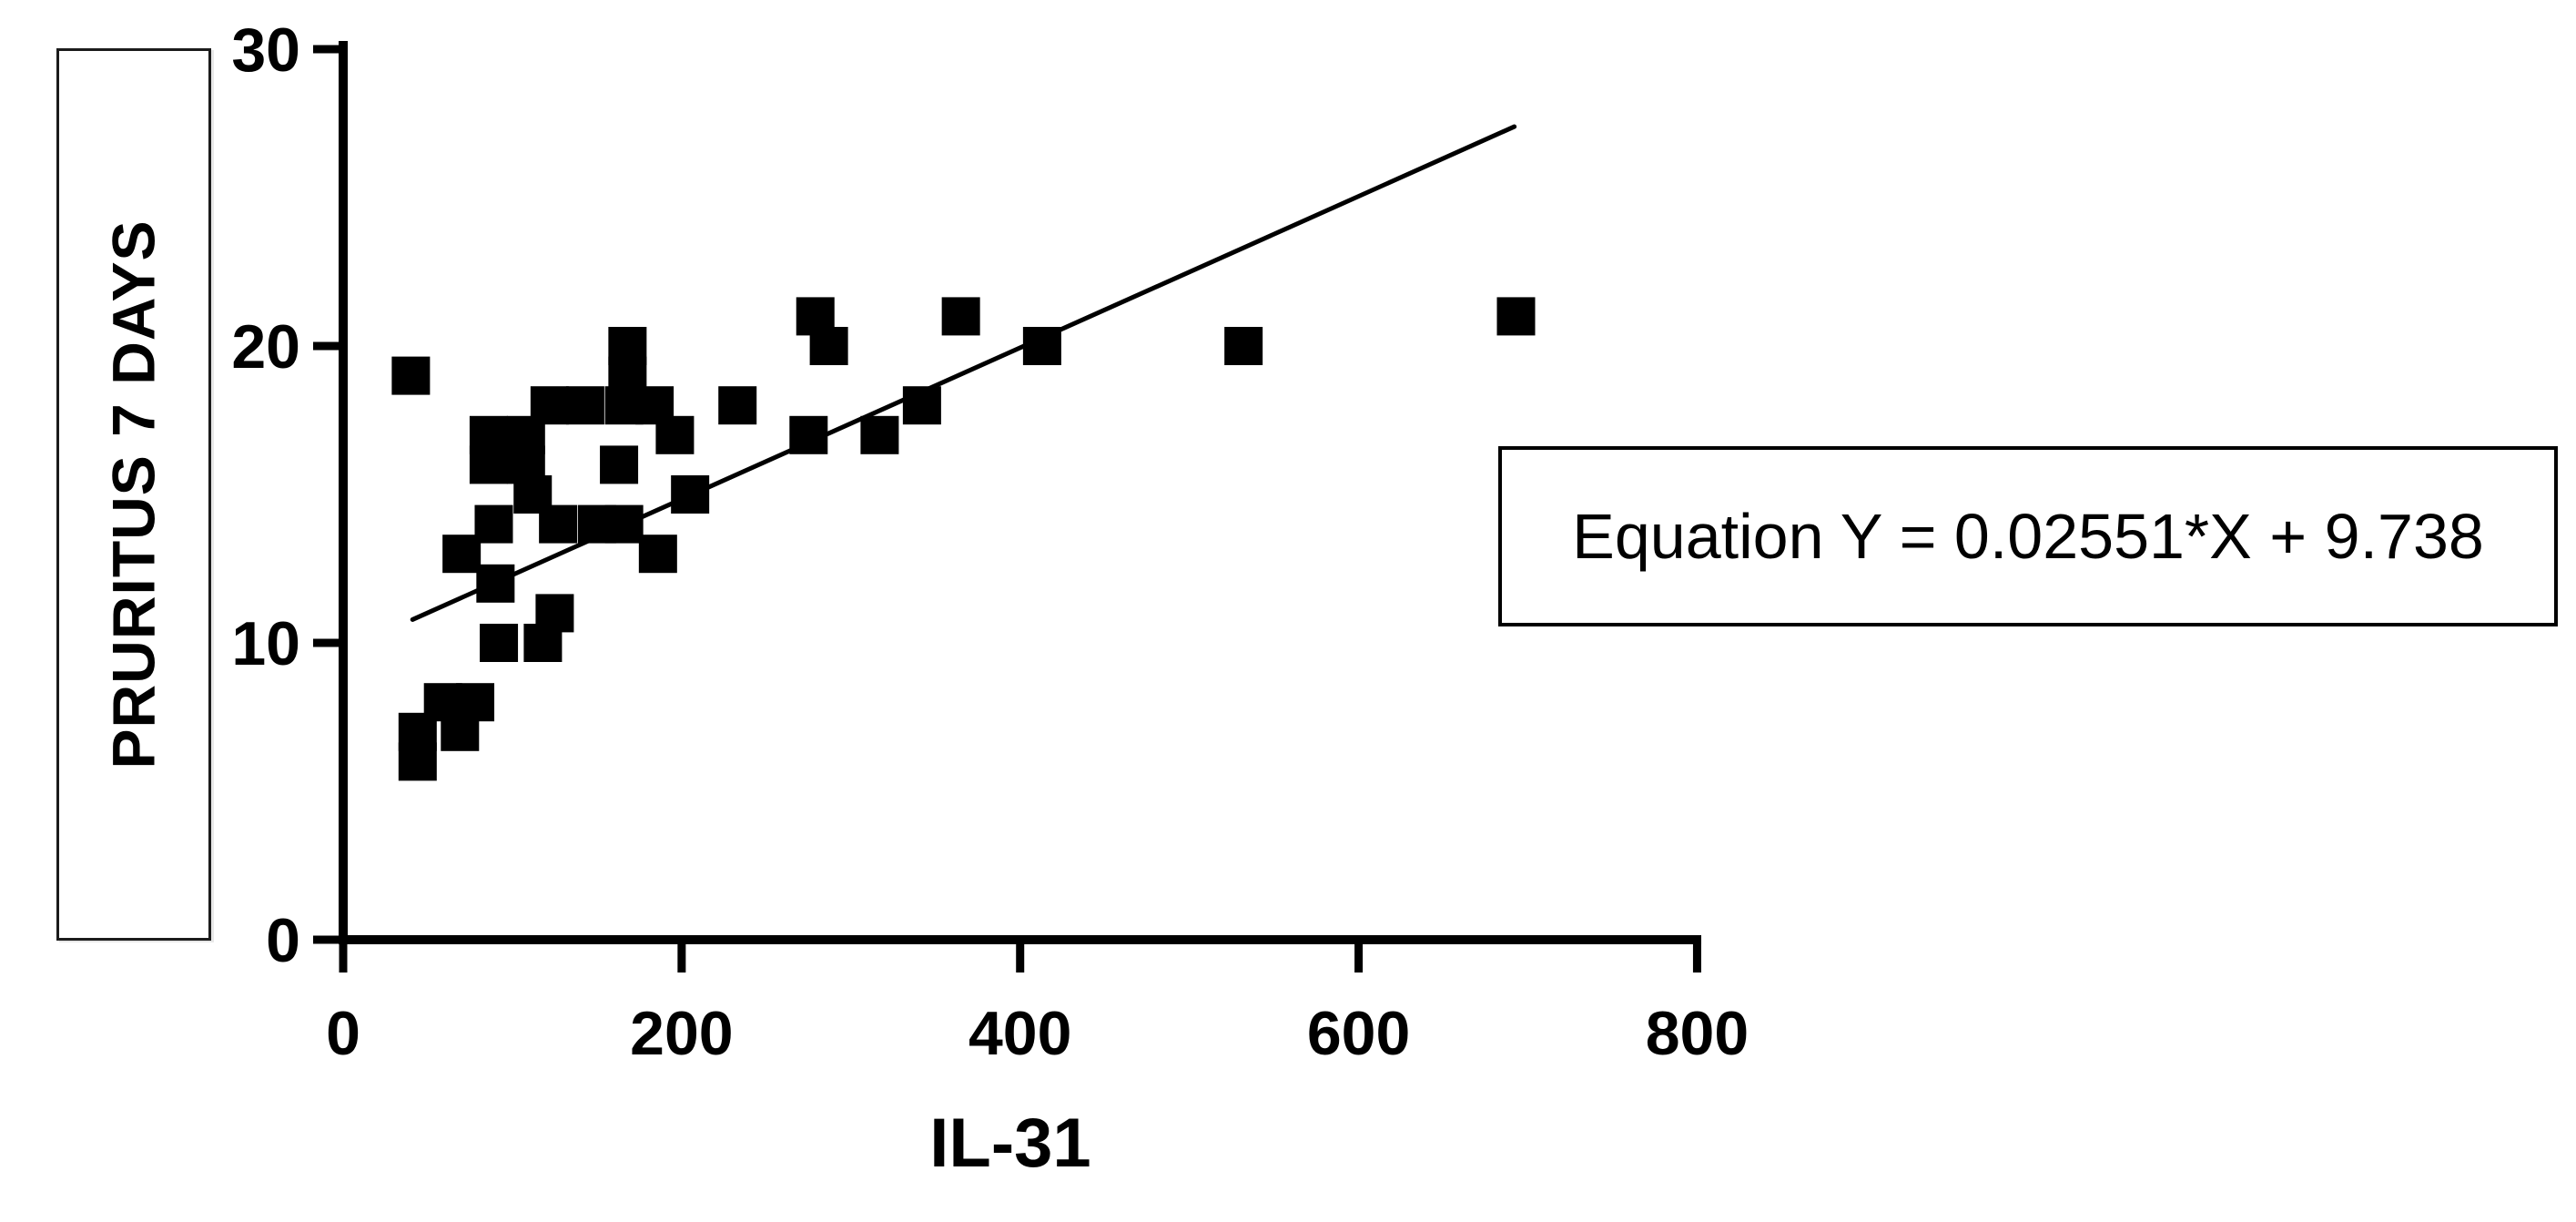 This screenshot has width=2576, height=1222. I want to click on x-tick-label: 600, so click(1358, 1034).